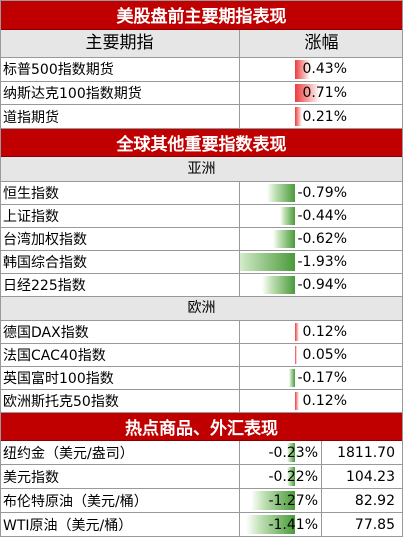 Image resolution: width=403 pixels, height=537 pixels. I want to click on commodity-row: 美元指数 -0.22% 104.23, so click(201, 477).